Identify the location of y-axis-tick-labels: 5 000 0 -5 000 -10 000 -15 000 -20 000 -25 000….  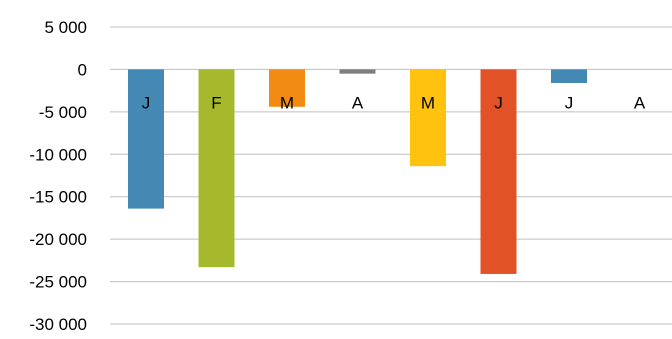
(58, 176).